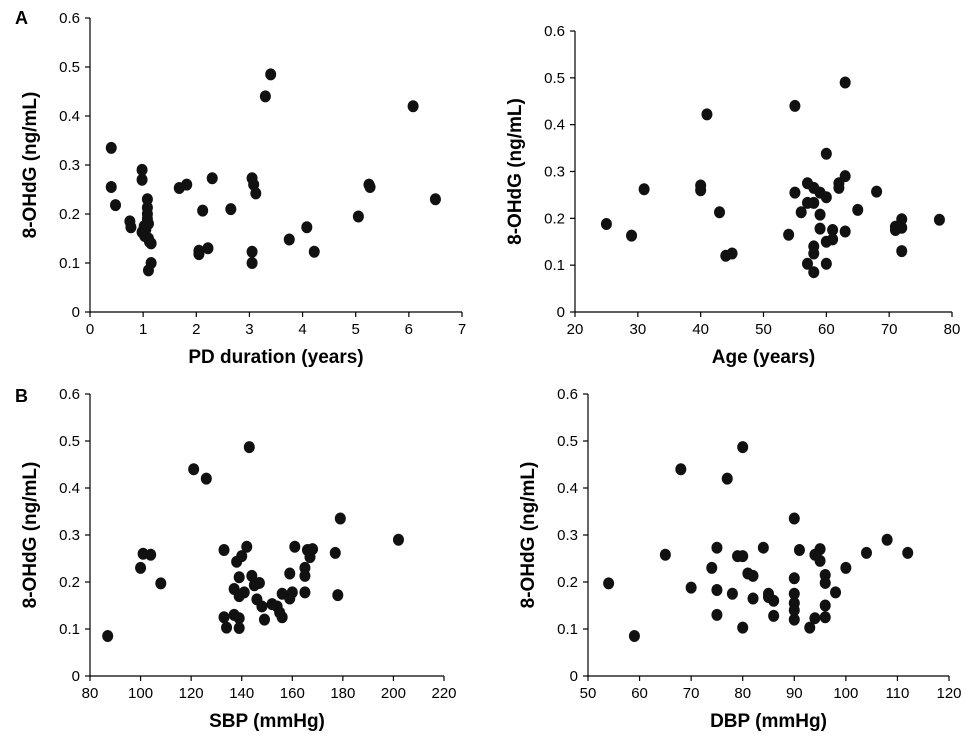 The width and height of the screenshot is (966, 736). I want to click on x-axis-title: SBP (mmHg), so click(267, 721).